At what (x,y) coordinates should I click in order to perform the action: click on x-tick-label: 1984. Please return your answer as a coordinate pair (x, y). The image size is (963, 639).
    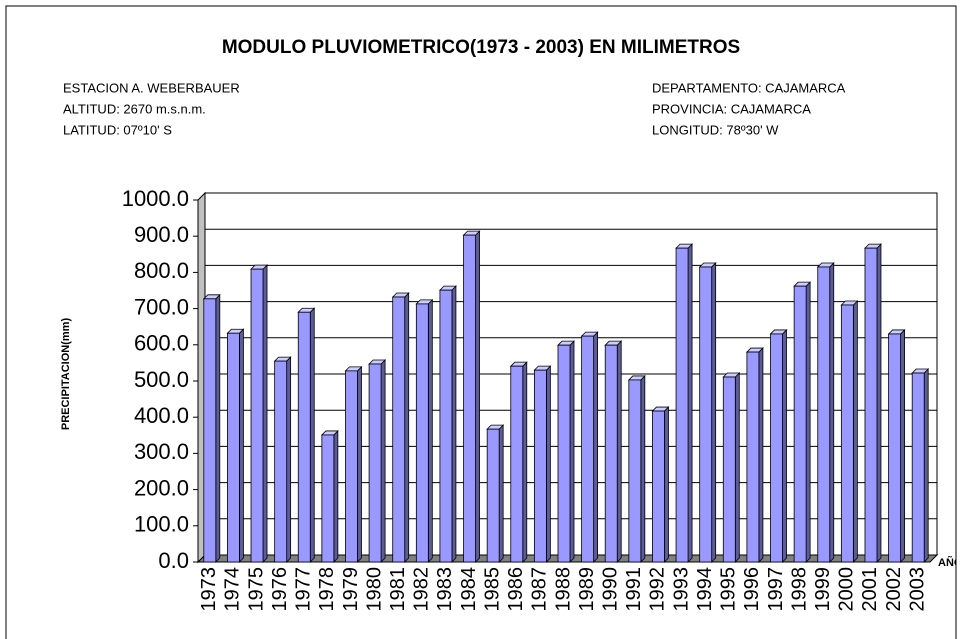
    Looking at the image, I should click on (469, 589).